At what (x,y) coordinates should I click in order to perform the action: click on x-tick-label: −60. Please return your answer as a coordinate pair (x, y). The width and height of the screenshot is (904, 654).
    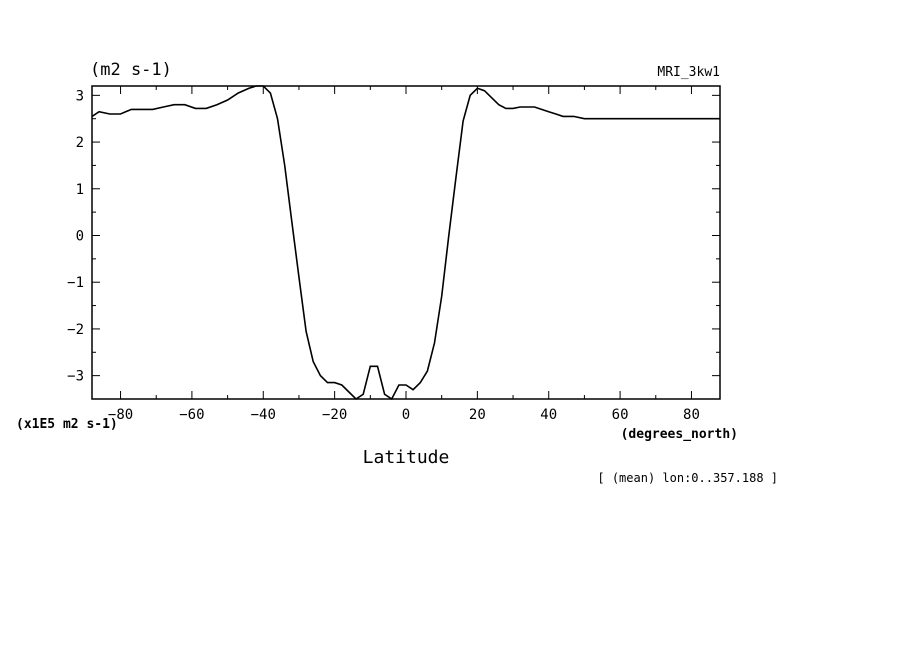
    Looking at the image, I should click on (191, 415).